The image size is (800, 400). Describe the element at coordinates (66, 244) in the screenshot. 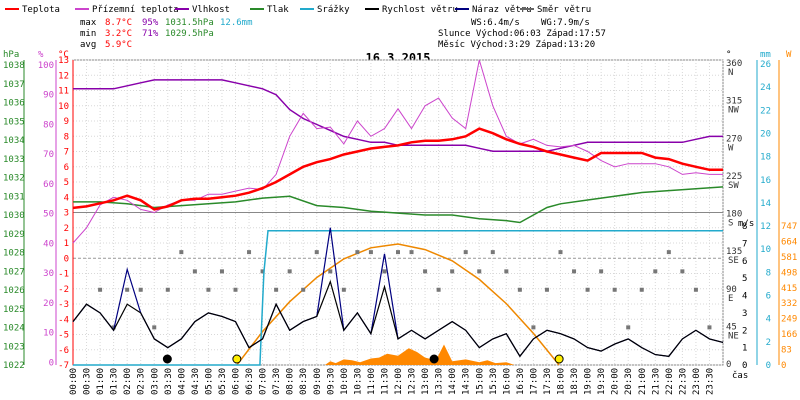

I see `tick-temp: 1` at that location.